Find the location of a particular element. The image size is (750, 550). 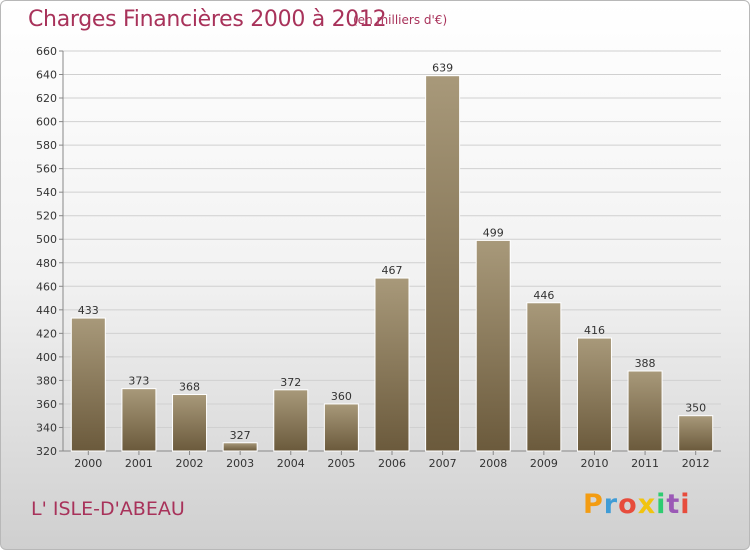

y-tick-label: 460 is located at coordinates (46, 286).